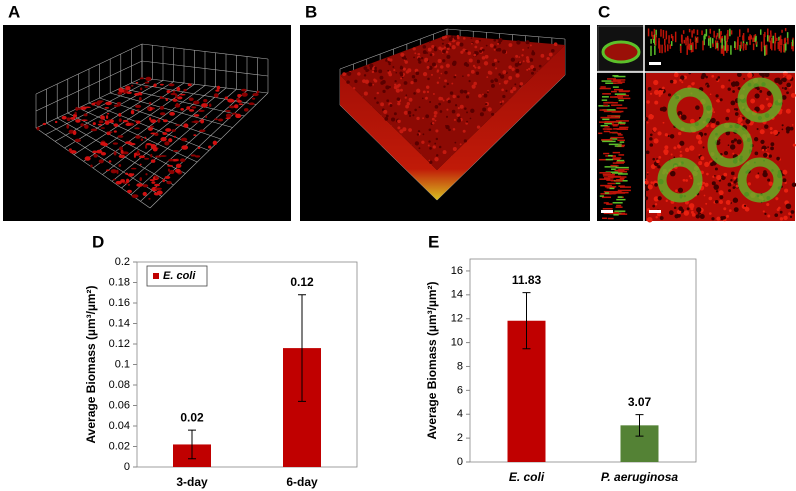  Describe the element at coordinates (302, 348) in the screenshot. I see `error-bar` at that location.